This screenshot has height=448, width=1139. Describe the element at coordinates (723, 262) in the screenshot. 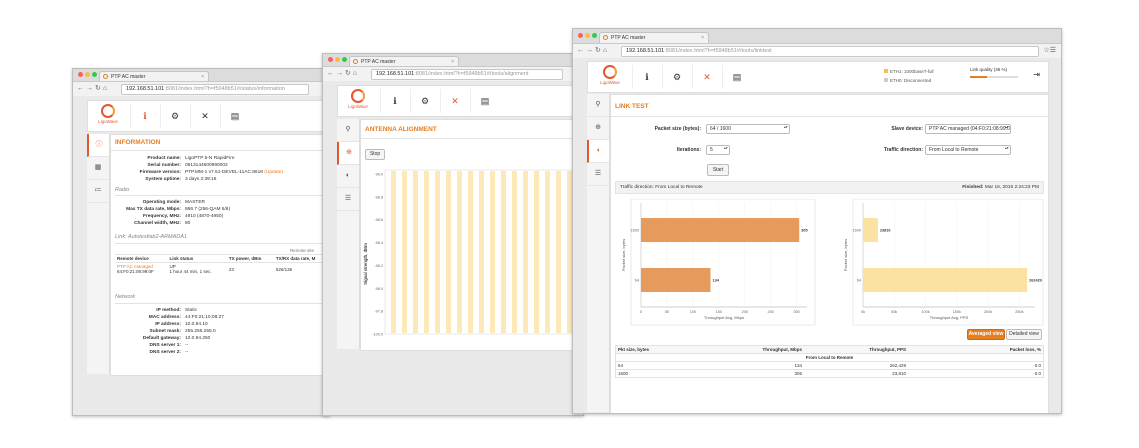

I see `chart-frame` at that location.